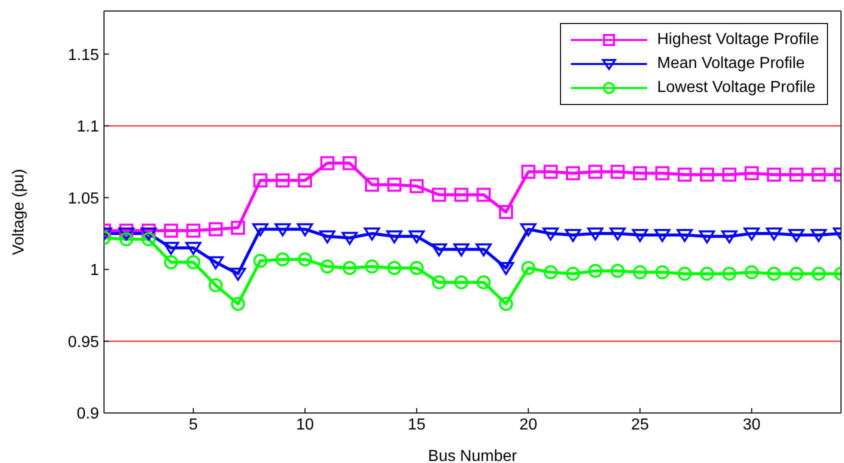  What do you see at coordinates (84, 342) in the screenshot?
I see `y-tick-label: 0.95` at bounding box center [84, 342].